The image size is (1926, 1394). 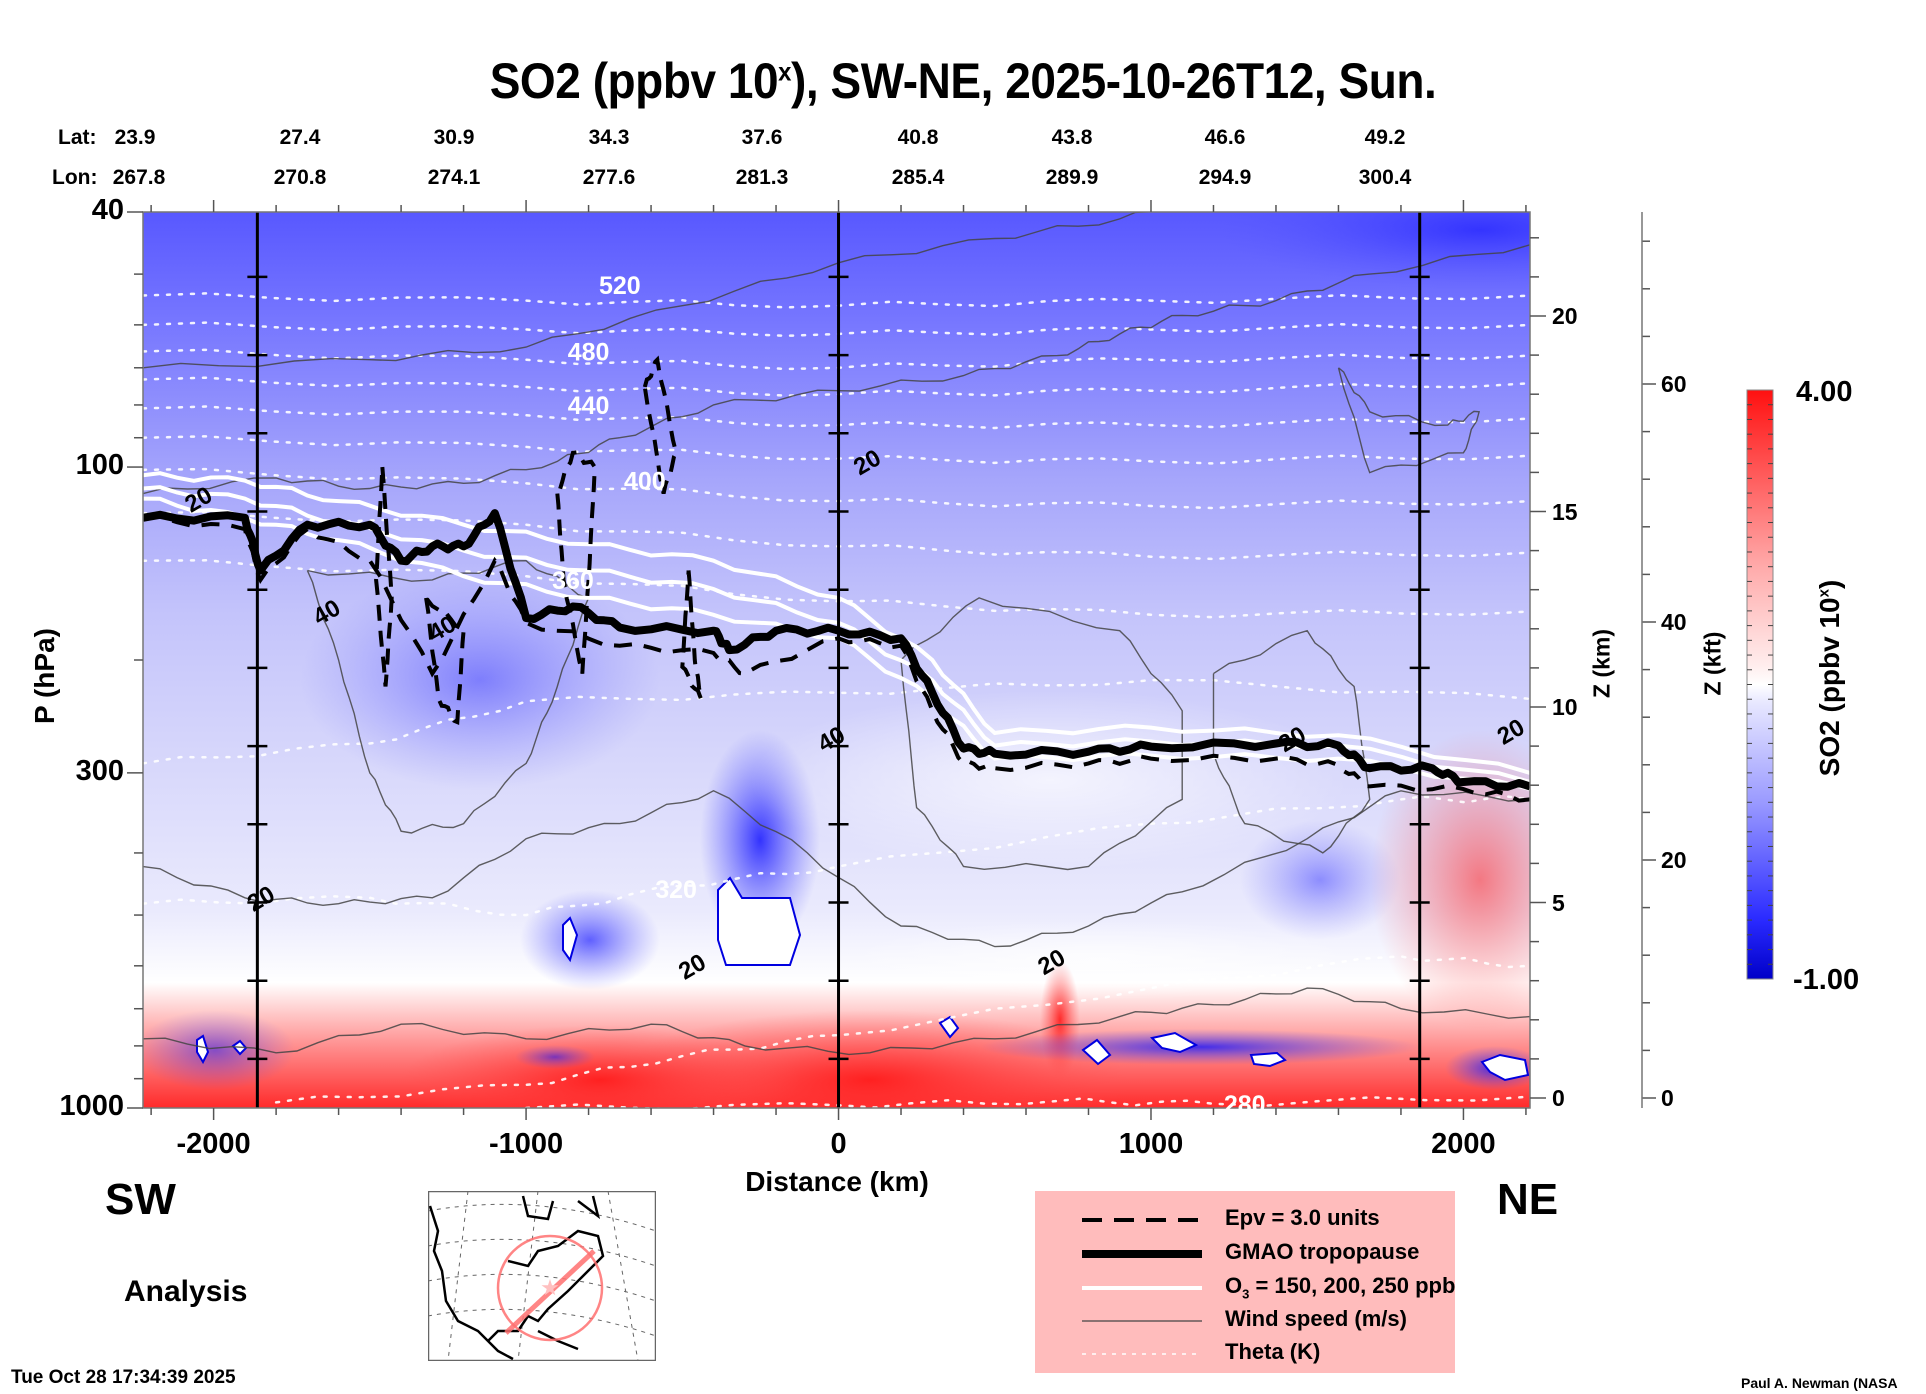 I want to click on y-tick-label: 40, so click(x=107, y=210).